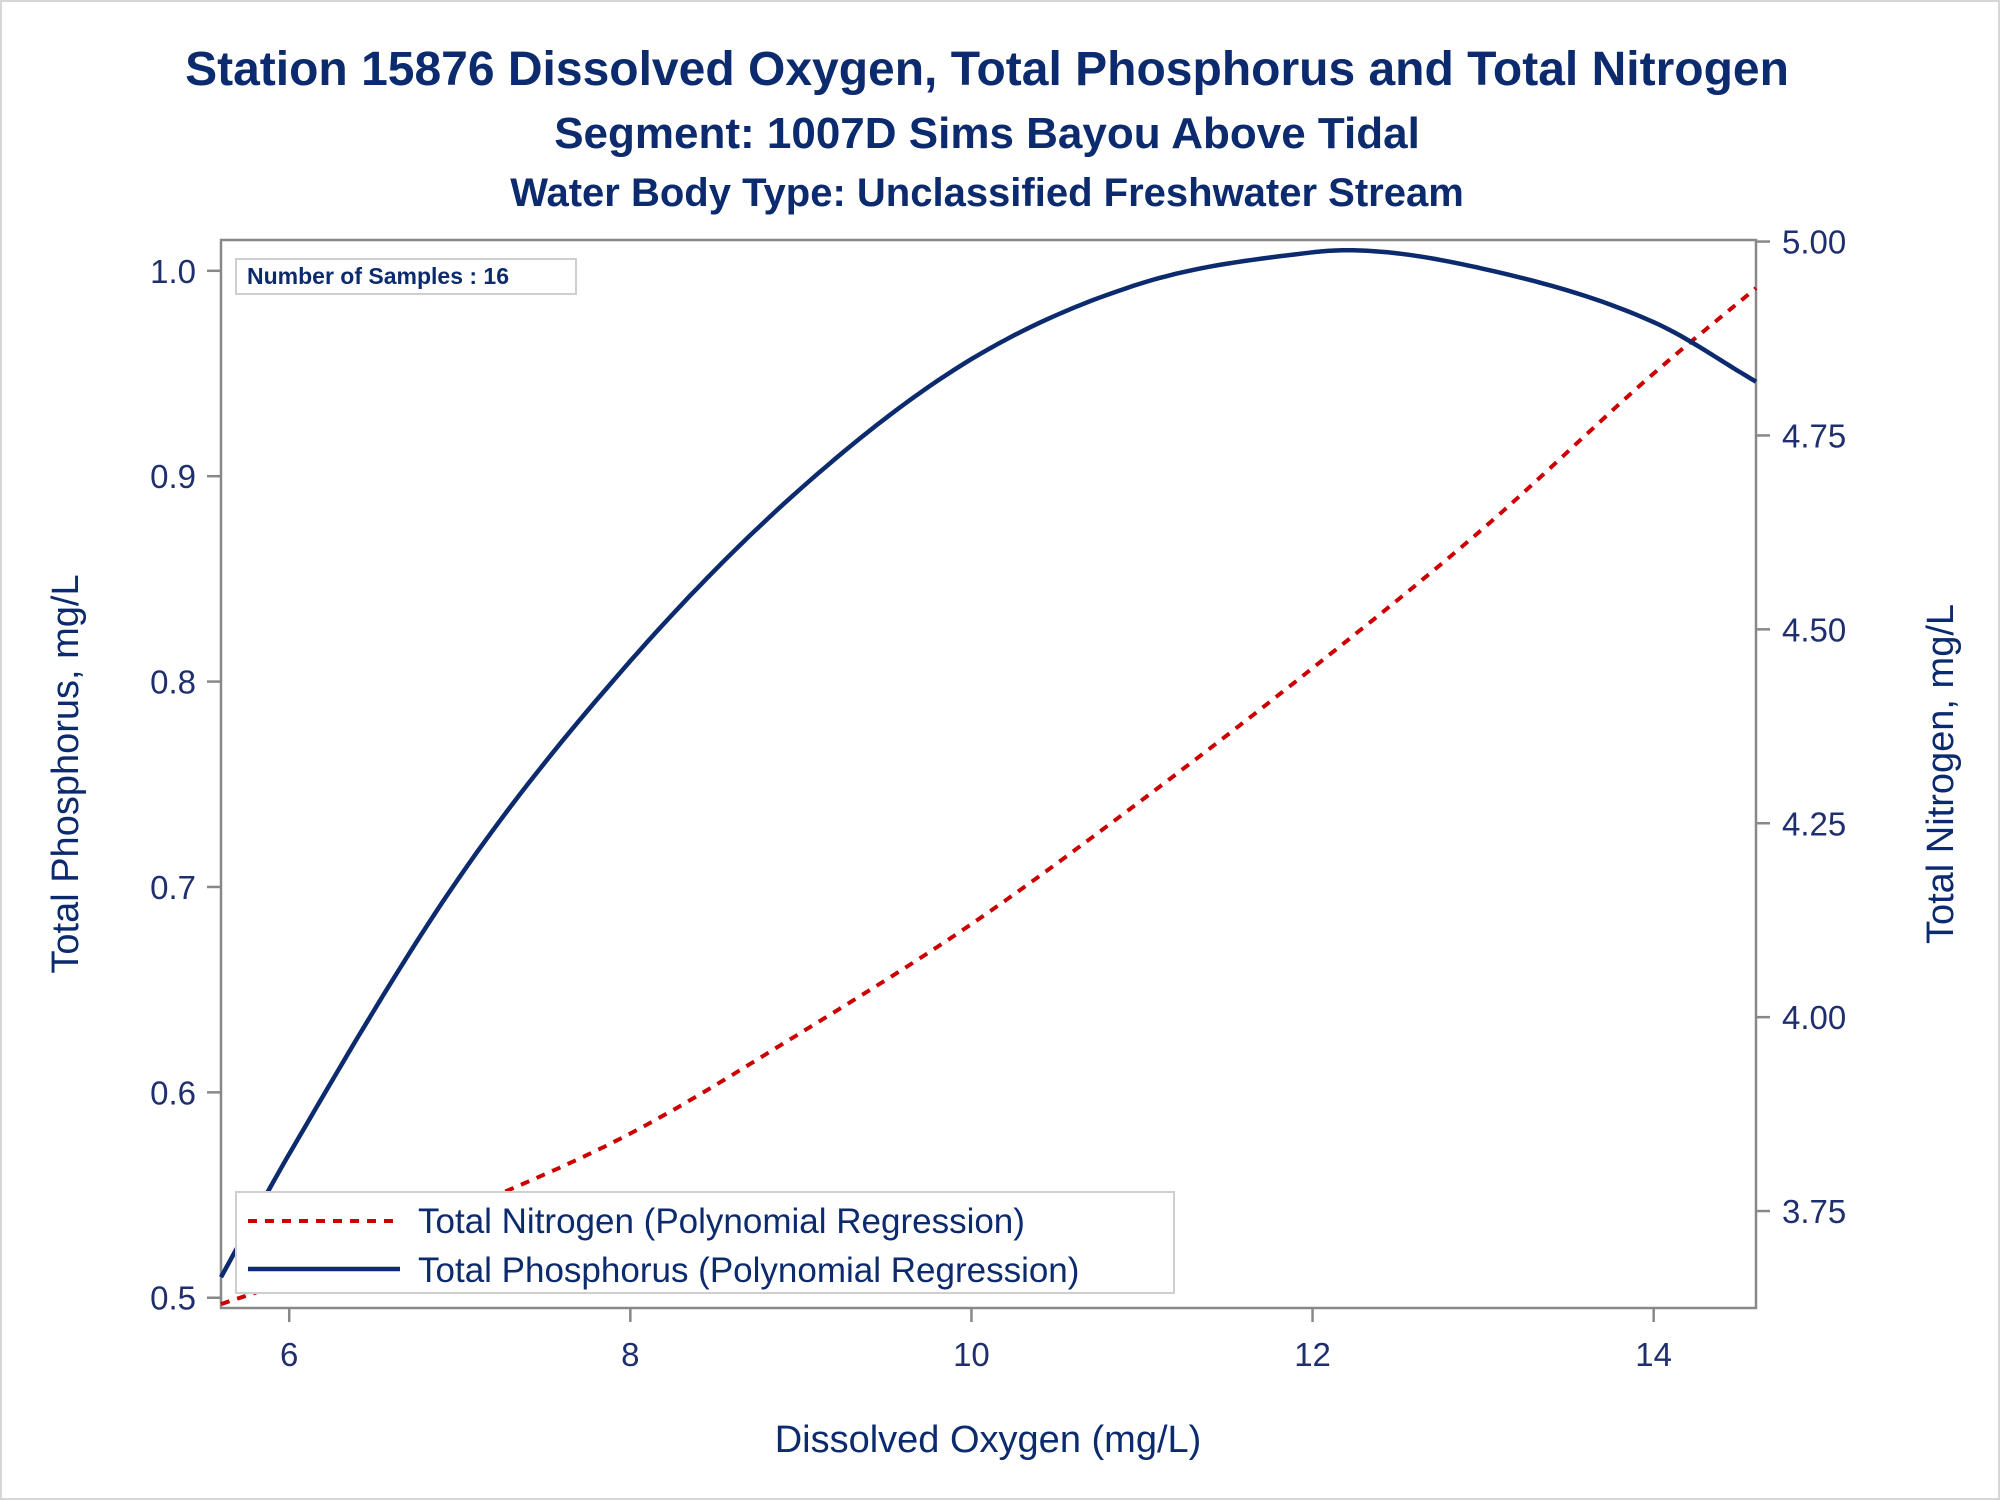 The image size is (2000, 1500). What do you see at coordinates (1814, 823) in the screenshot?
I see `y2-tick-label: 4.25` at bounding box center [1814, 823].